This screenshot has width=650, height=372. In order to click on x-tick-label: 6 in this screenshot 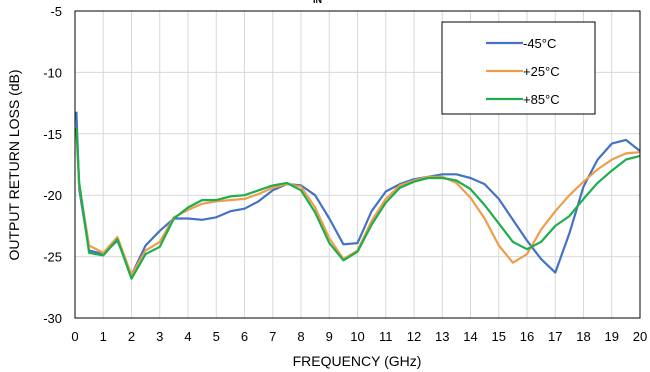, I will do `click(244, 336)`.